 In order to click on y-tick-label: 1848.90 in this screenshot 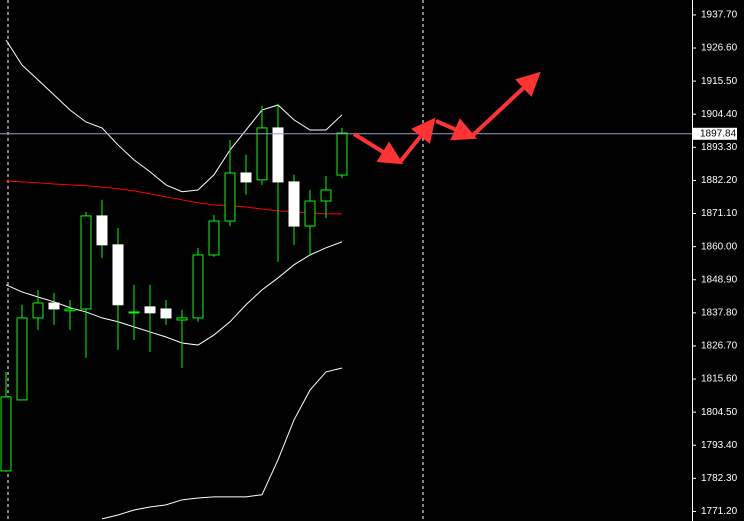, I will do `click(719, 279)`.